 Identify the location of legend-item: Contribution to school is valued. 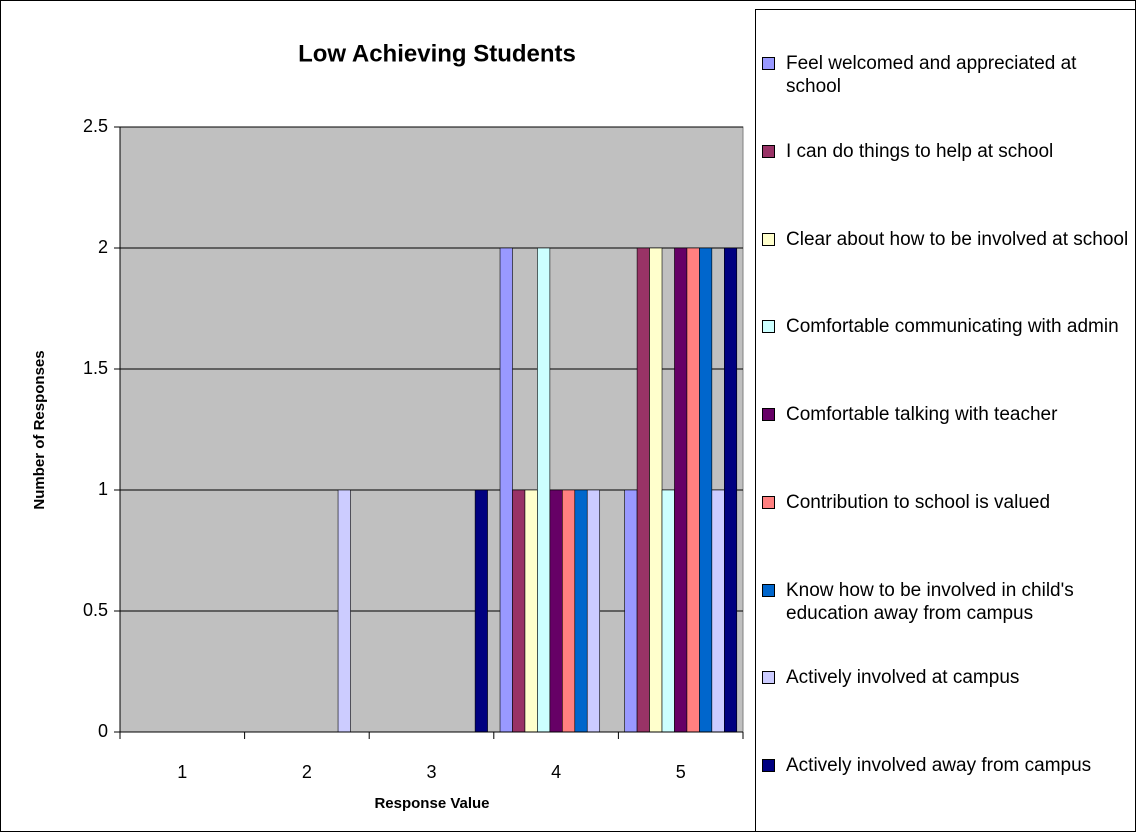
(946, 502).